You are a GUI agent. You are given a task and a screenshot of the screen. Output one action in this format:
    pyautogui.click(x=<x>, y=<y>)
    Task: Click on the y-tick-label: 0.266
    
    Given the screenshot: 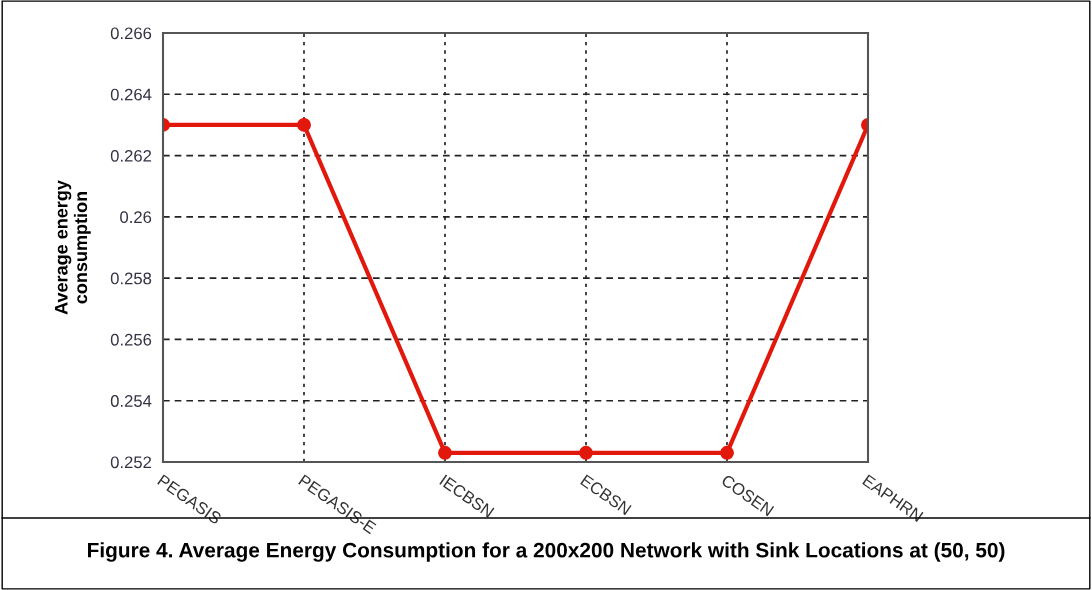 What is the action you would take?
    pyautogui.click(x=131, y=33)
    